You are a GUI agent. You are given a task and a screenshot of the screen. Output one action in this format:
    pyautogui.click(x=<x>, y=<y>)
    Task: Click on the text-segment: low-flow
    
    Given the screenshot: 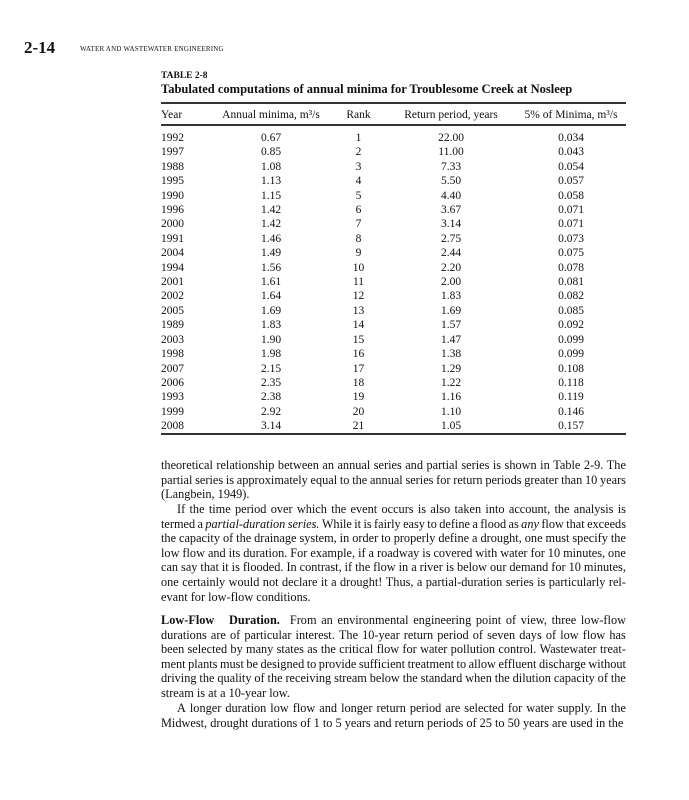 What is the action you would take?
    pyautogui.click(x=603, y=620)
    